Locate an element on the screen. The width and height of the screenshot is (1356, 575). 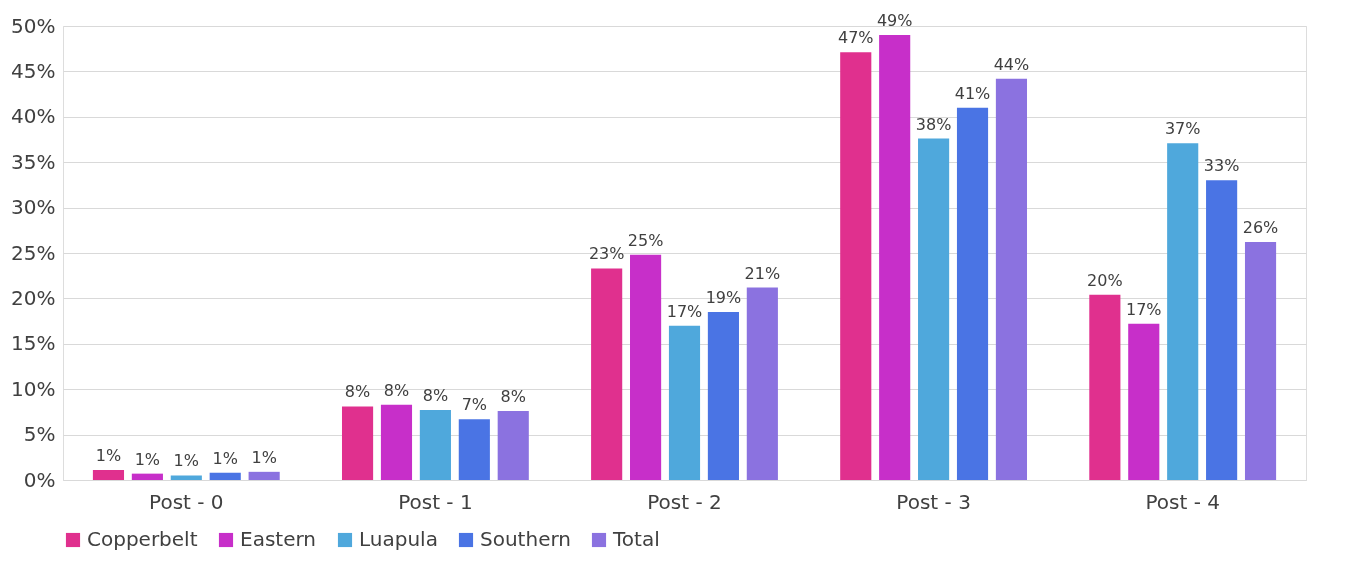
legend-label: Copperbelt is located at coordinates (142, 539).